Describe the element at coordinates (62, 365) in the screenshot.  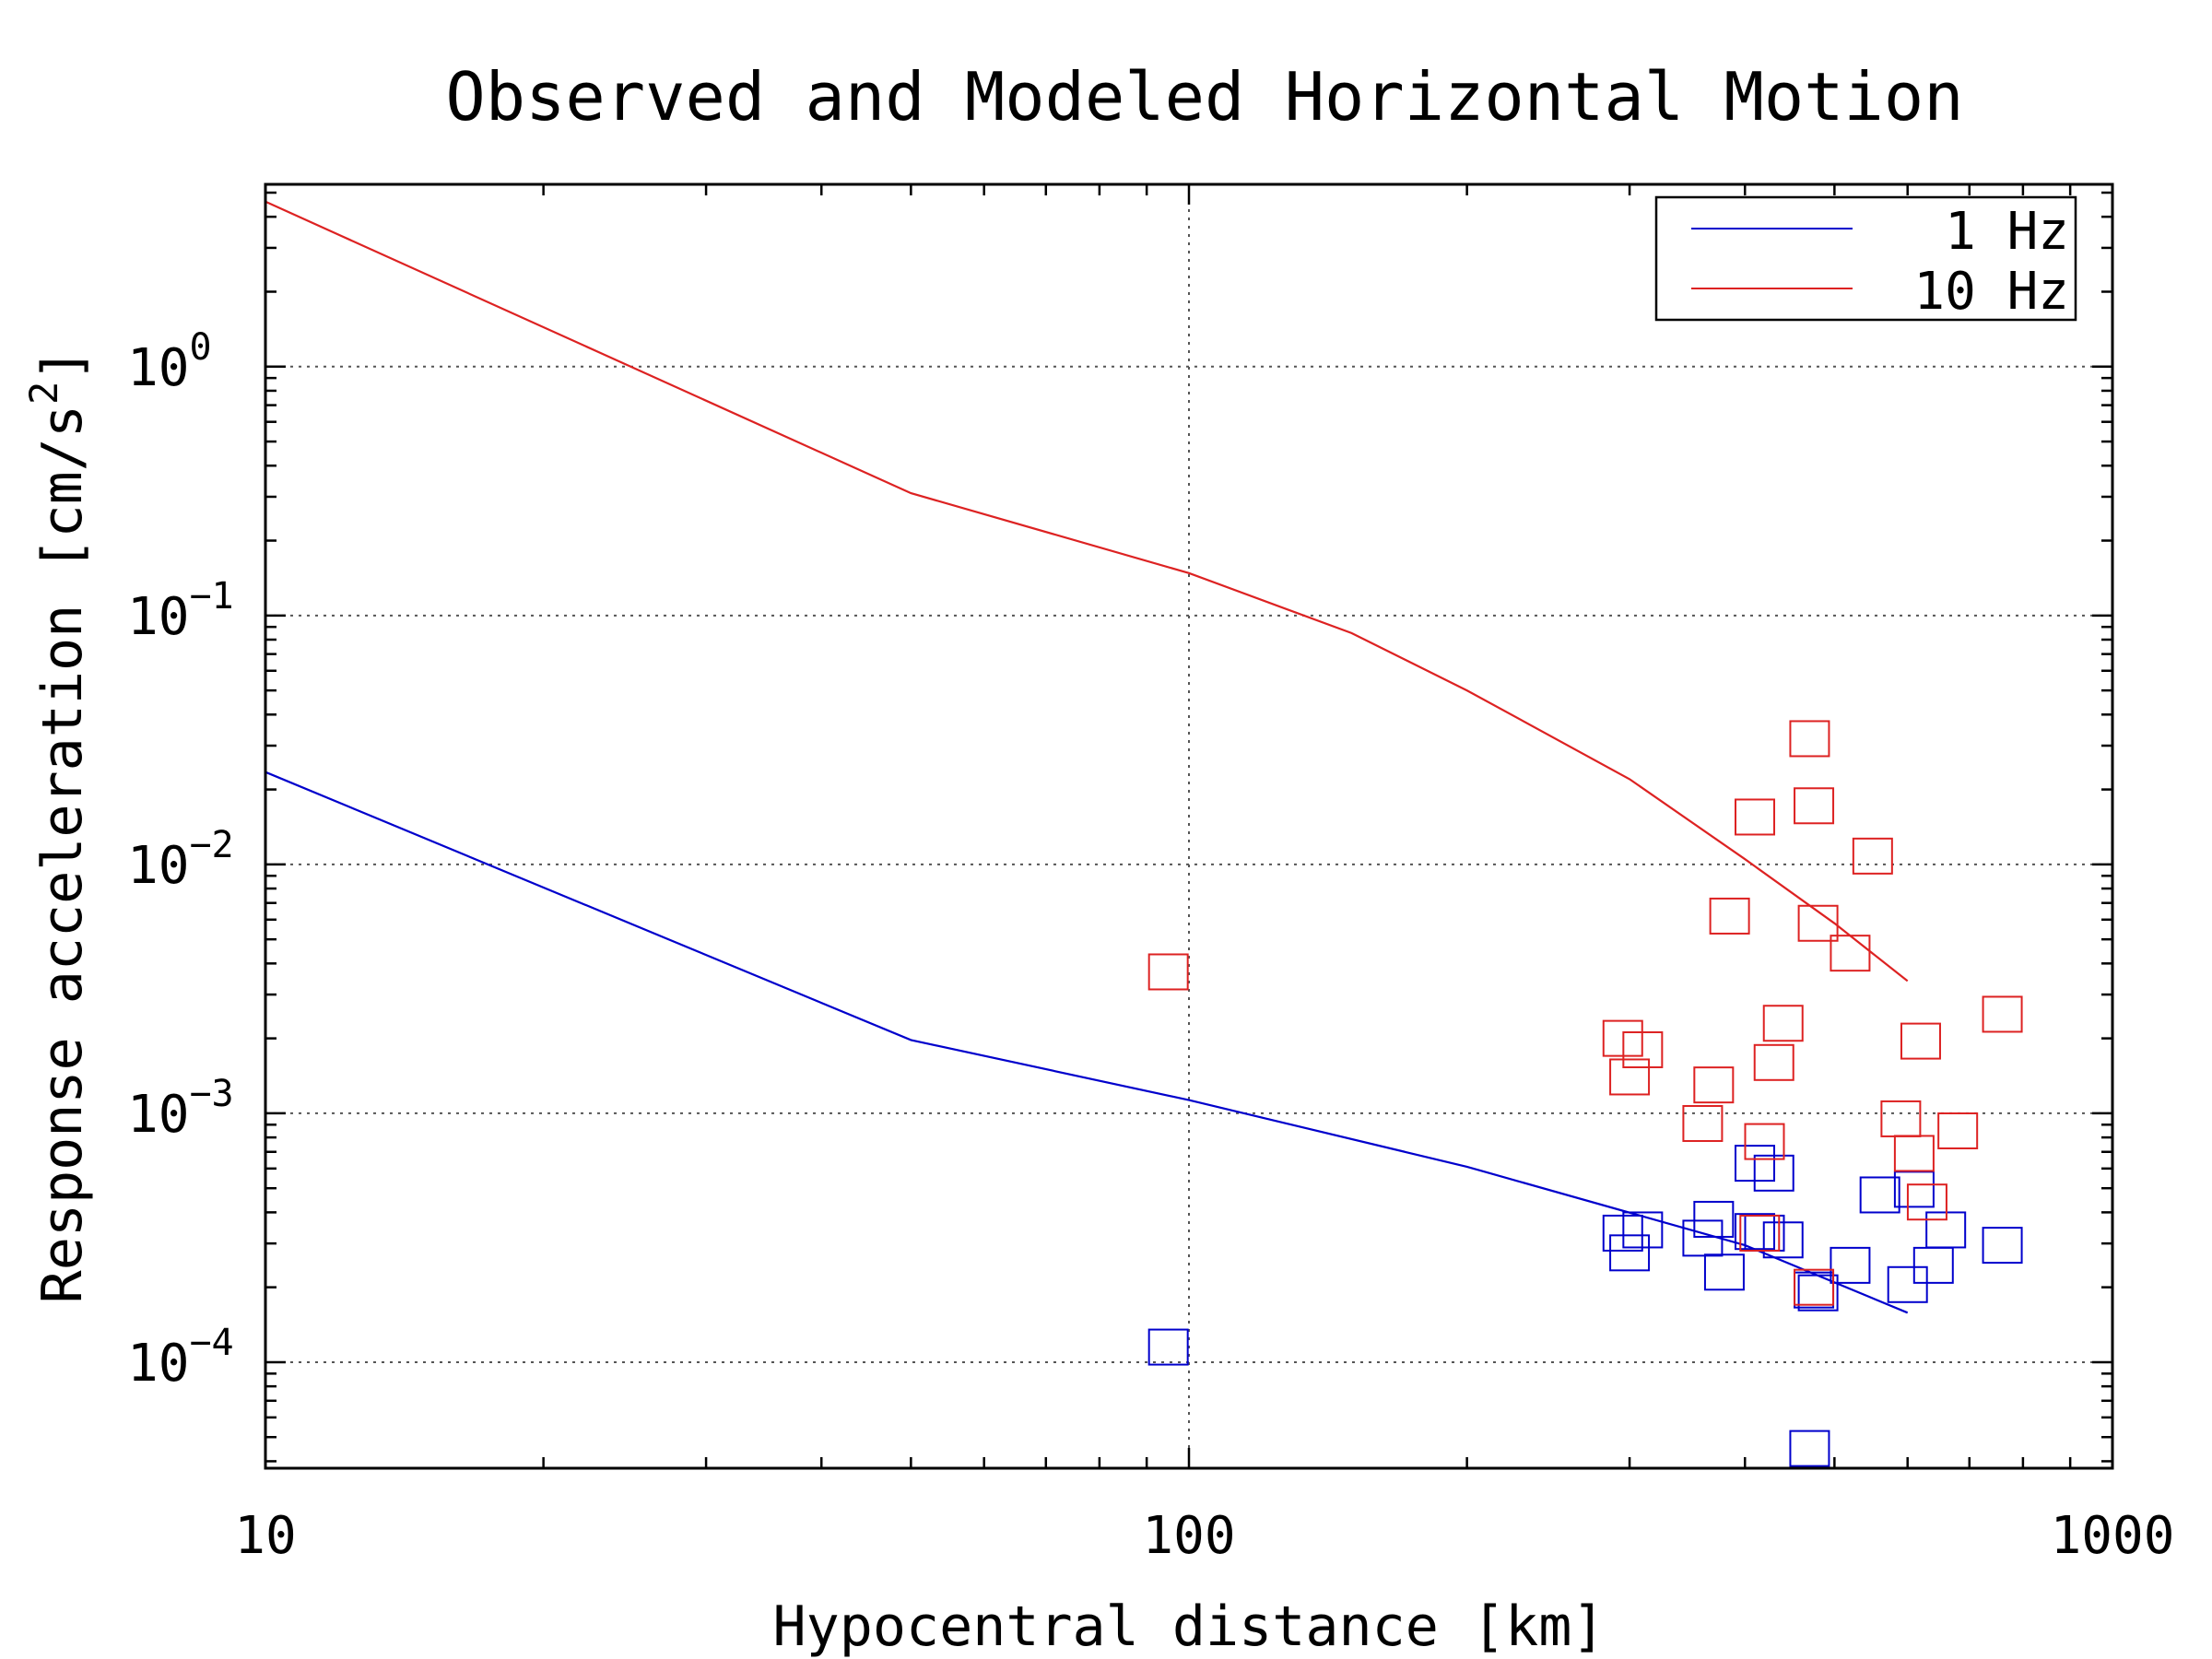
I see `y-axis-label-end: ]` at that location.